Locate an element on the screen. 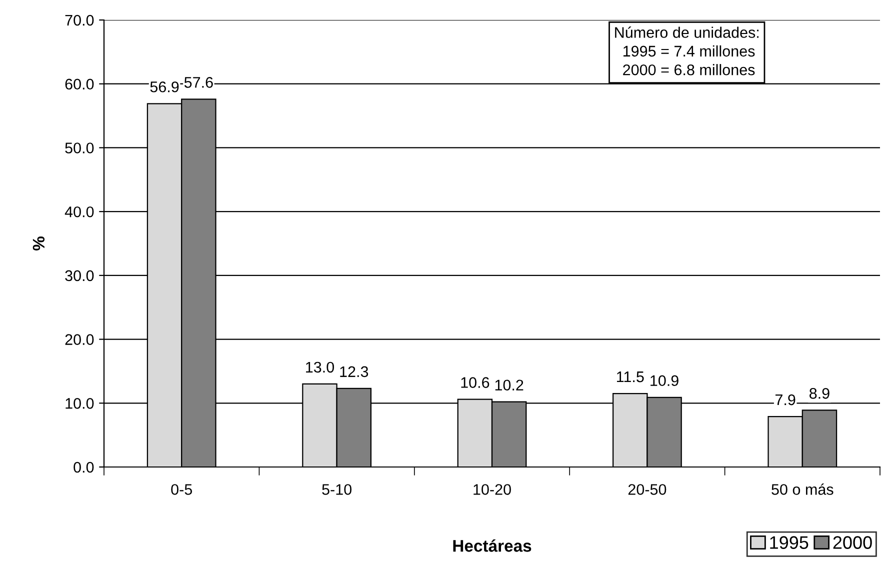 The image size is (887, 568). y-tick-label: 0.0 is located at coordinates (84, 467).